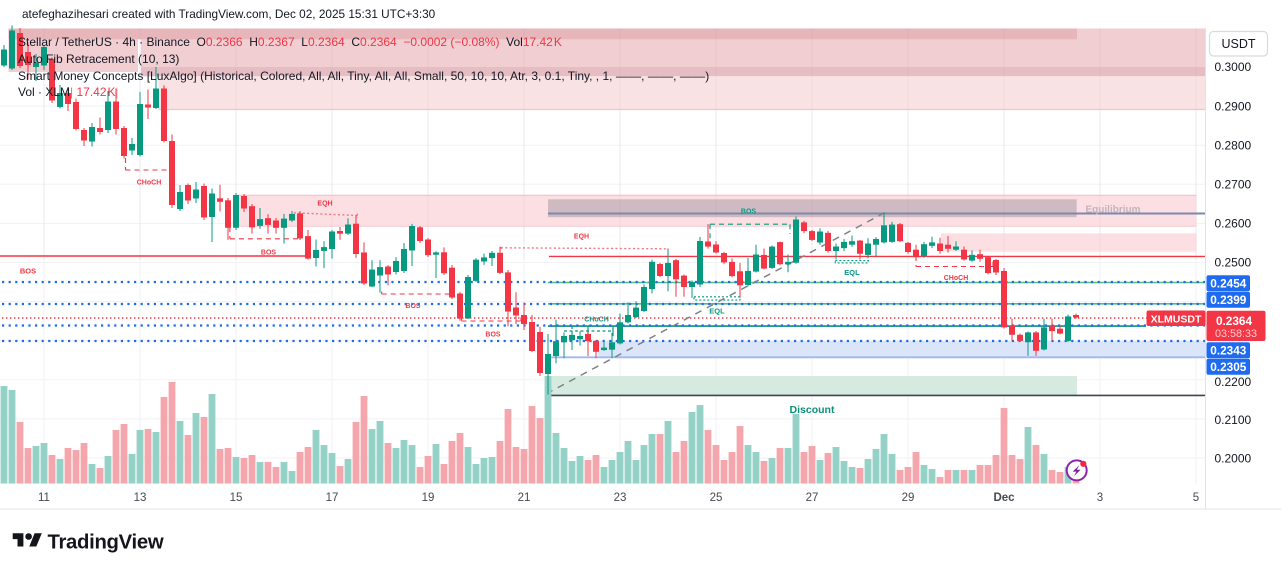 This screenshot has width=1281, height=571. I want to click on svg-text: Discount, so click(812, 410).